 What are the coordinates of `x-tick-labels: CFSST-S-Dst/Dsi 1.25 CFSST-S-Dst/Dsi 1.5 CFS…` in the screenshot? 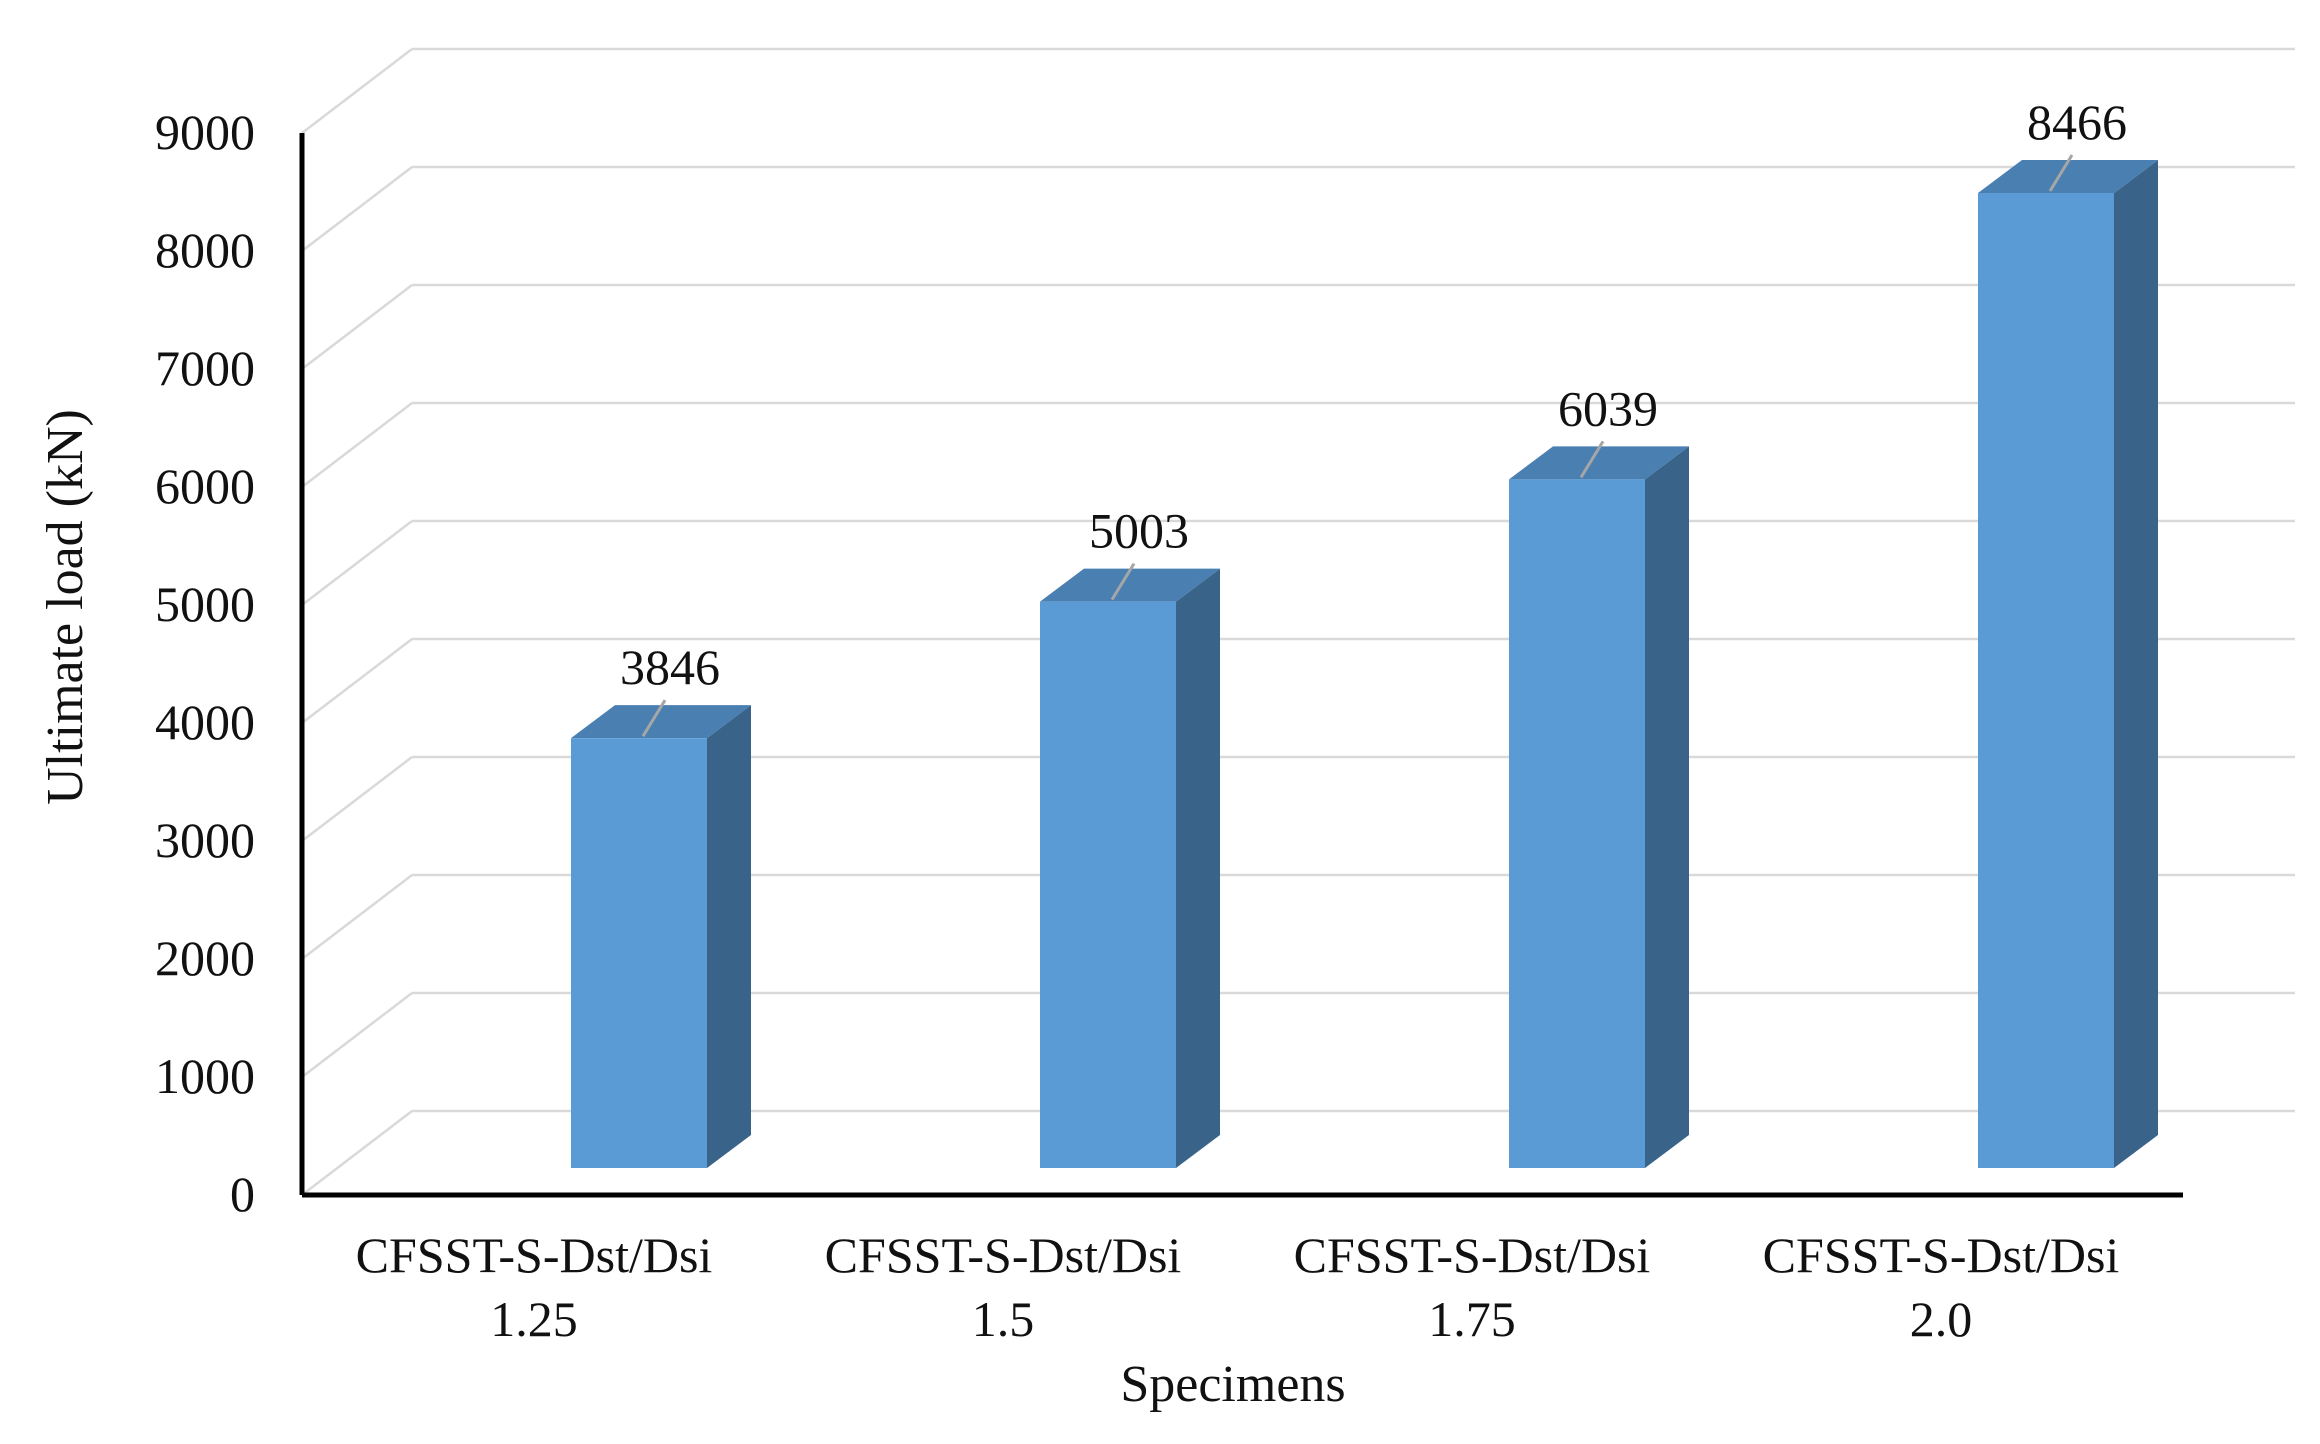 It's located at (1238, 1287).